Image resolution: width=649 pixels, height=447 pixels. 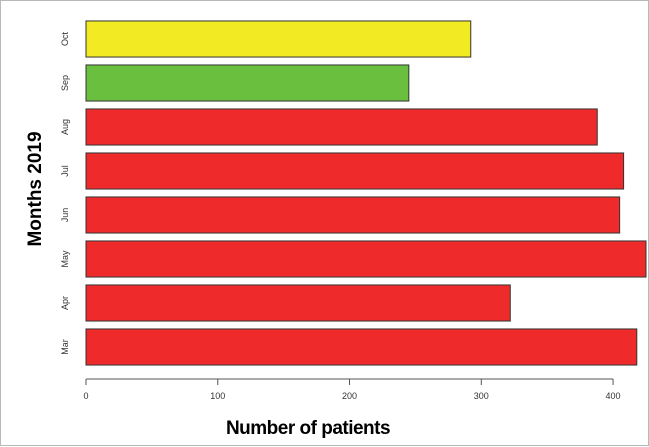 What do you see at coordinates (355, 171) in the screenshot?
I see `bar-jul` at bounding box center [355, 171].